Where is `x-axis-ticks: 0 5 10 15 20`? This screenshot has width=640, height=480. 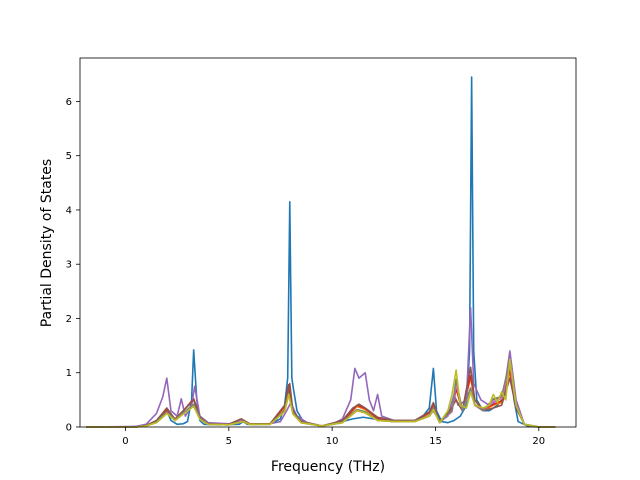
x-axis-ticks: 0 5 10 15 20 is located at coordinates (333, 437).